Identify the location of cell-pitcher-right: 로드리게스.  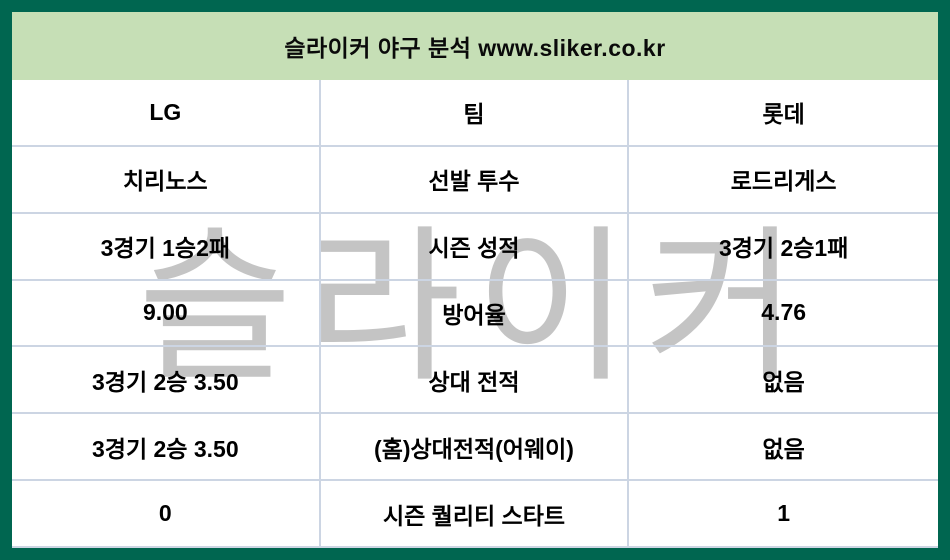
(783, 180).